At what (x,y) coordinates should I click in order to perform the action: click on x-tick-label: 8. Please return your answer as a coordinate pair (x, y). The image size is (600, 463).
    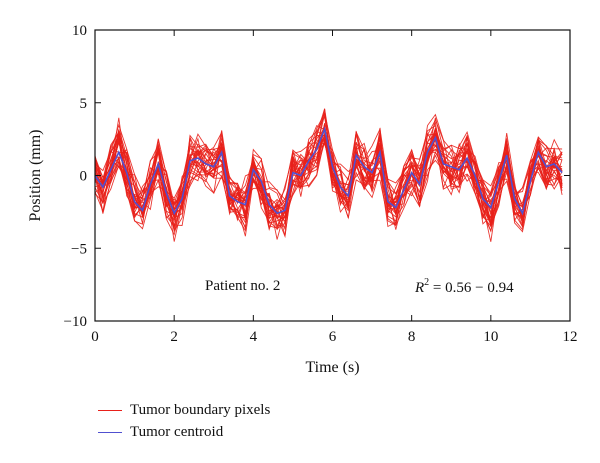
    Looking at the image, I should click on (412, 337).